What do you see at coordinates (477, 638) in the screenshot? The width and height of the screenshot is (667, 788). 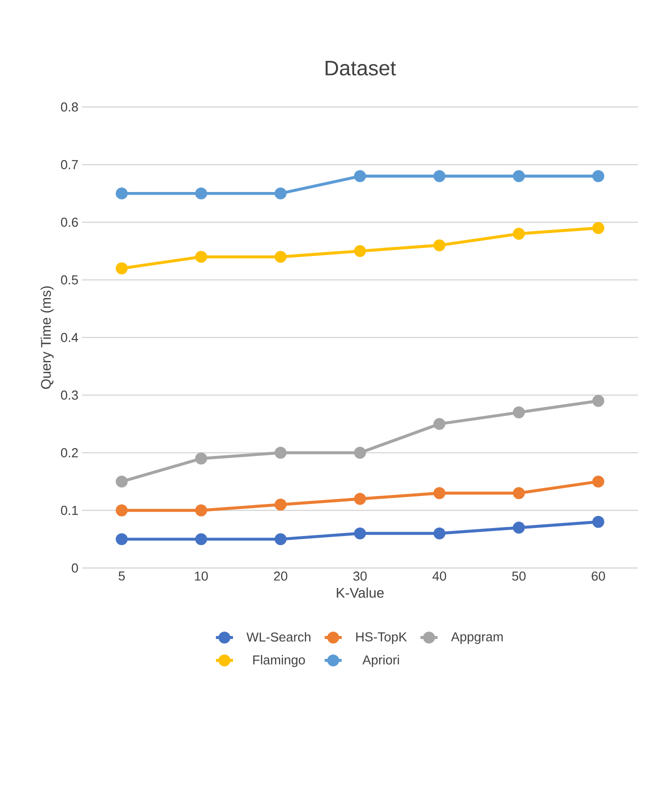 I see `legend-label: Appgram` at bounding box center [477, 638].